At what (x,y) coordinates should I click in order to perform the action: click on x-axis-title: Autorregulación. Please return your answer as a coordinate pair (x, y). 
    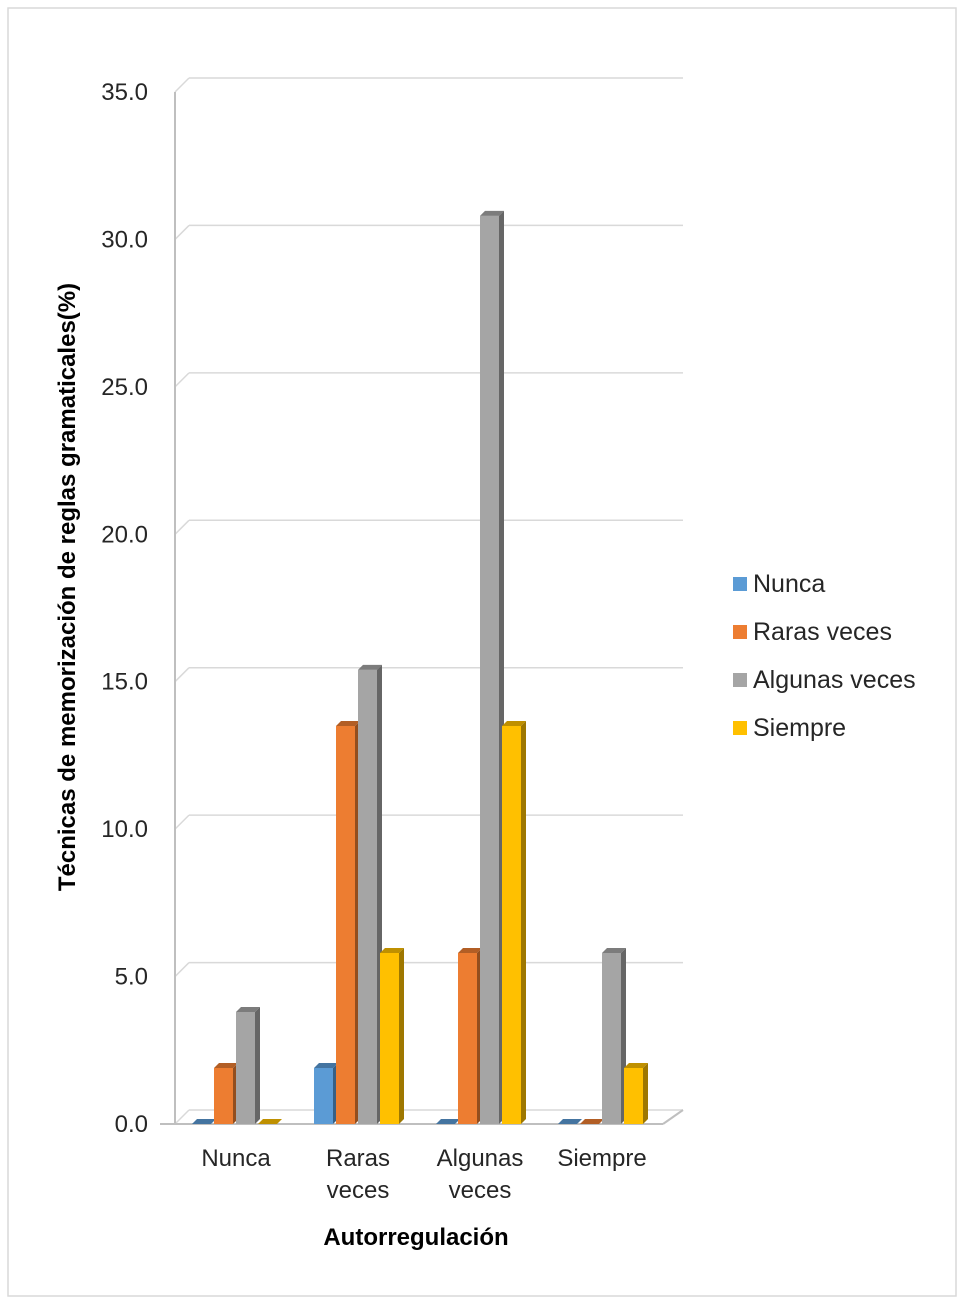
    Looking at the image, I should click on (415, 1237).